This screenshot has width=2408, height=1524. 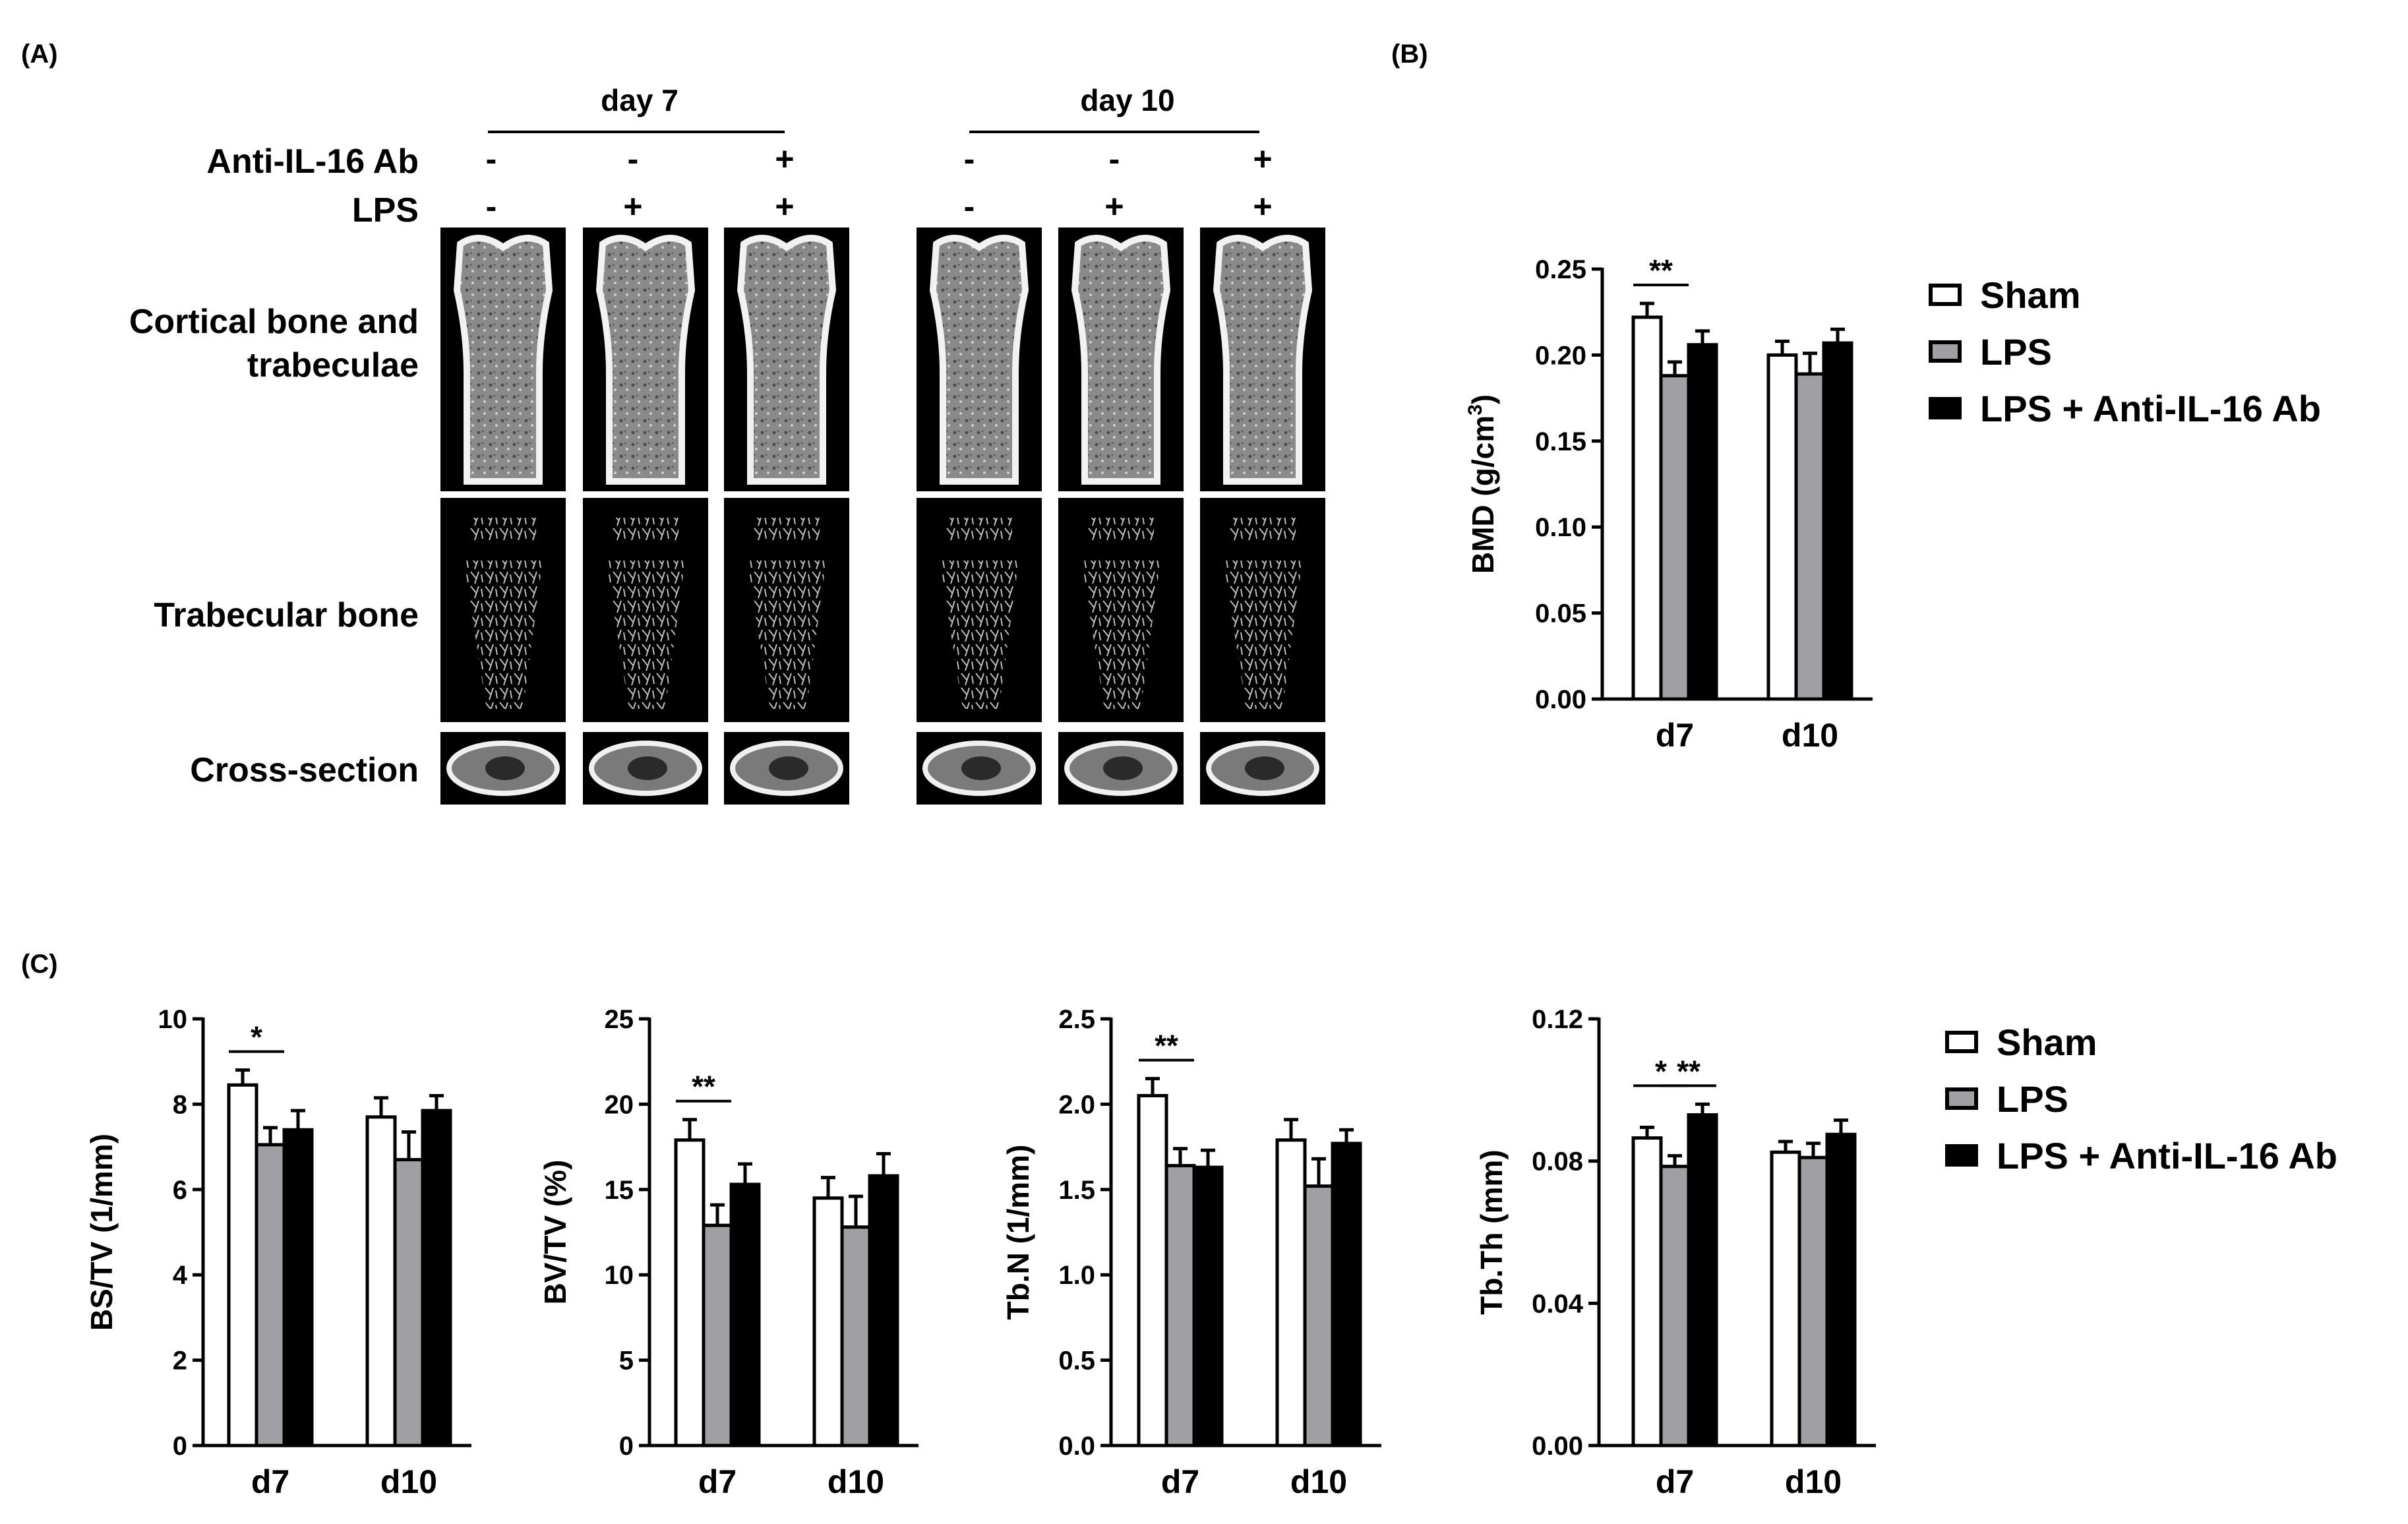 I want to click on legend-label: Sham, so click(x=2031, y=295).